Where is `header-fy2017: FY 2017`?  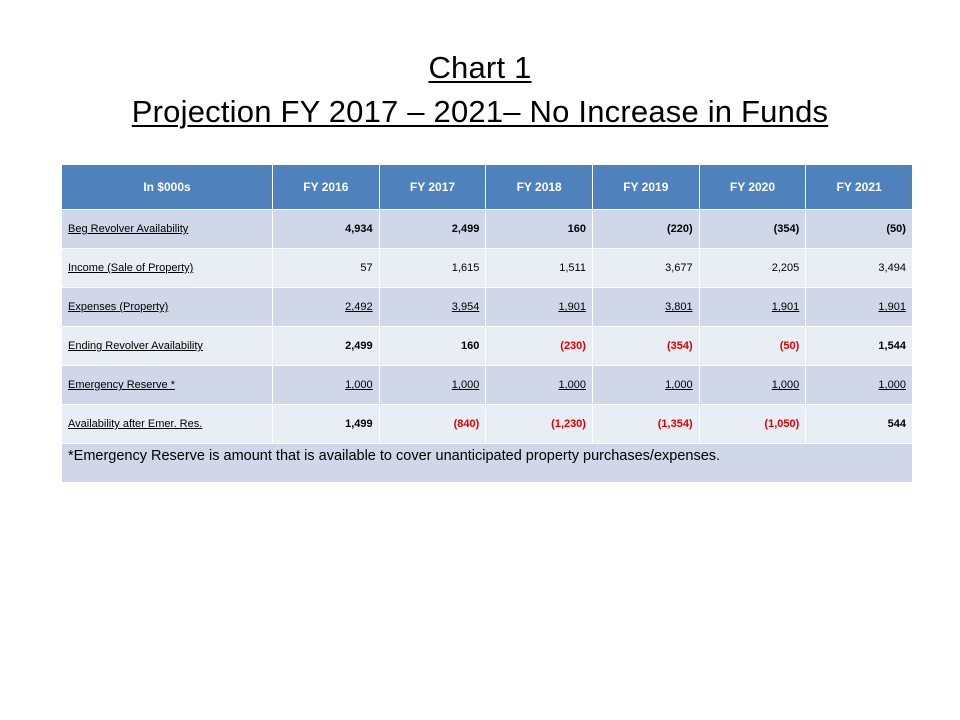 header-fy2017: FY 2017 is located at coordinates (432, 187).